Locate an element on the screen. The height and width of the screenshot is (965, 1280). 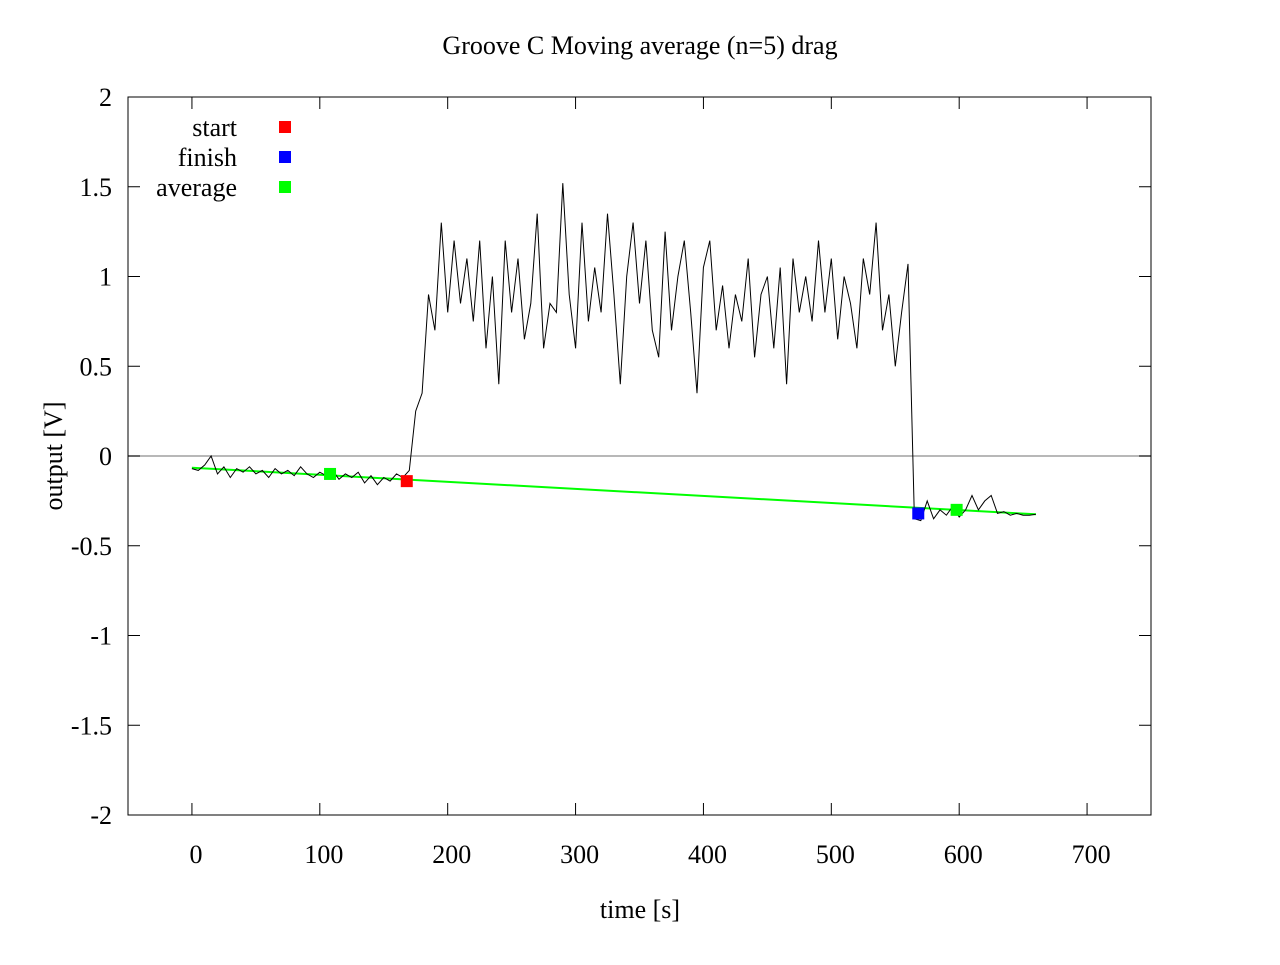
x-tick-label: 0 is located at coordinates (195, 854).